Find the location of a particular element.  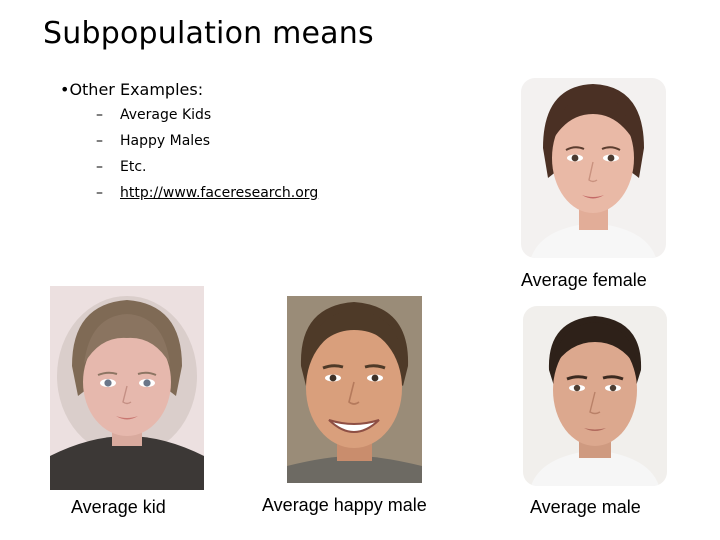

list-item: – Average Kids is located at coordinates (207, 119).